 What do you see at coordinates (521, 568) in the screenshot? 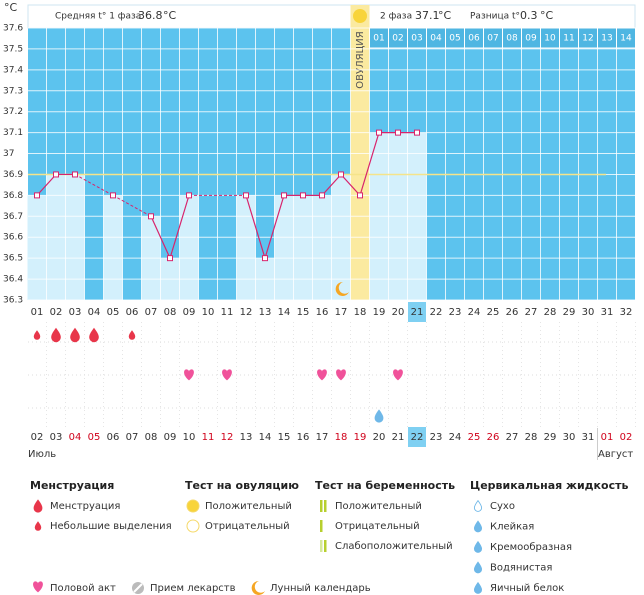
I see `legend-label: Водянистая` at bounding box center [521, 568].